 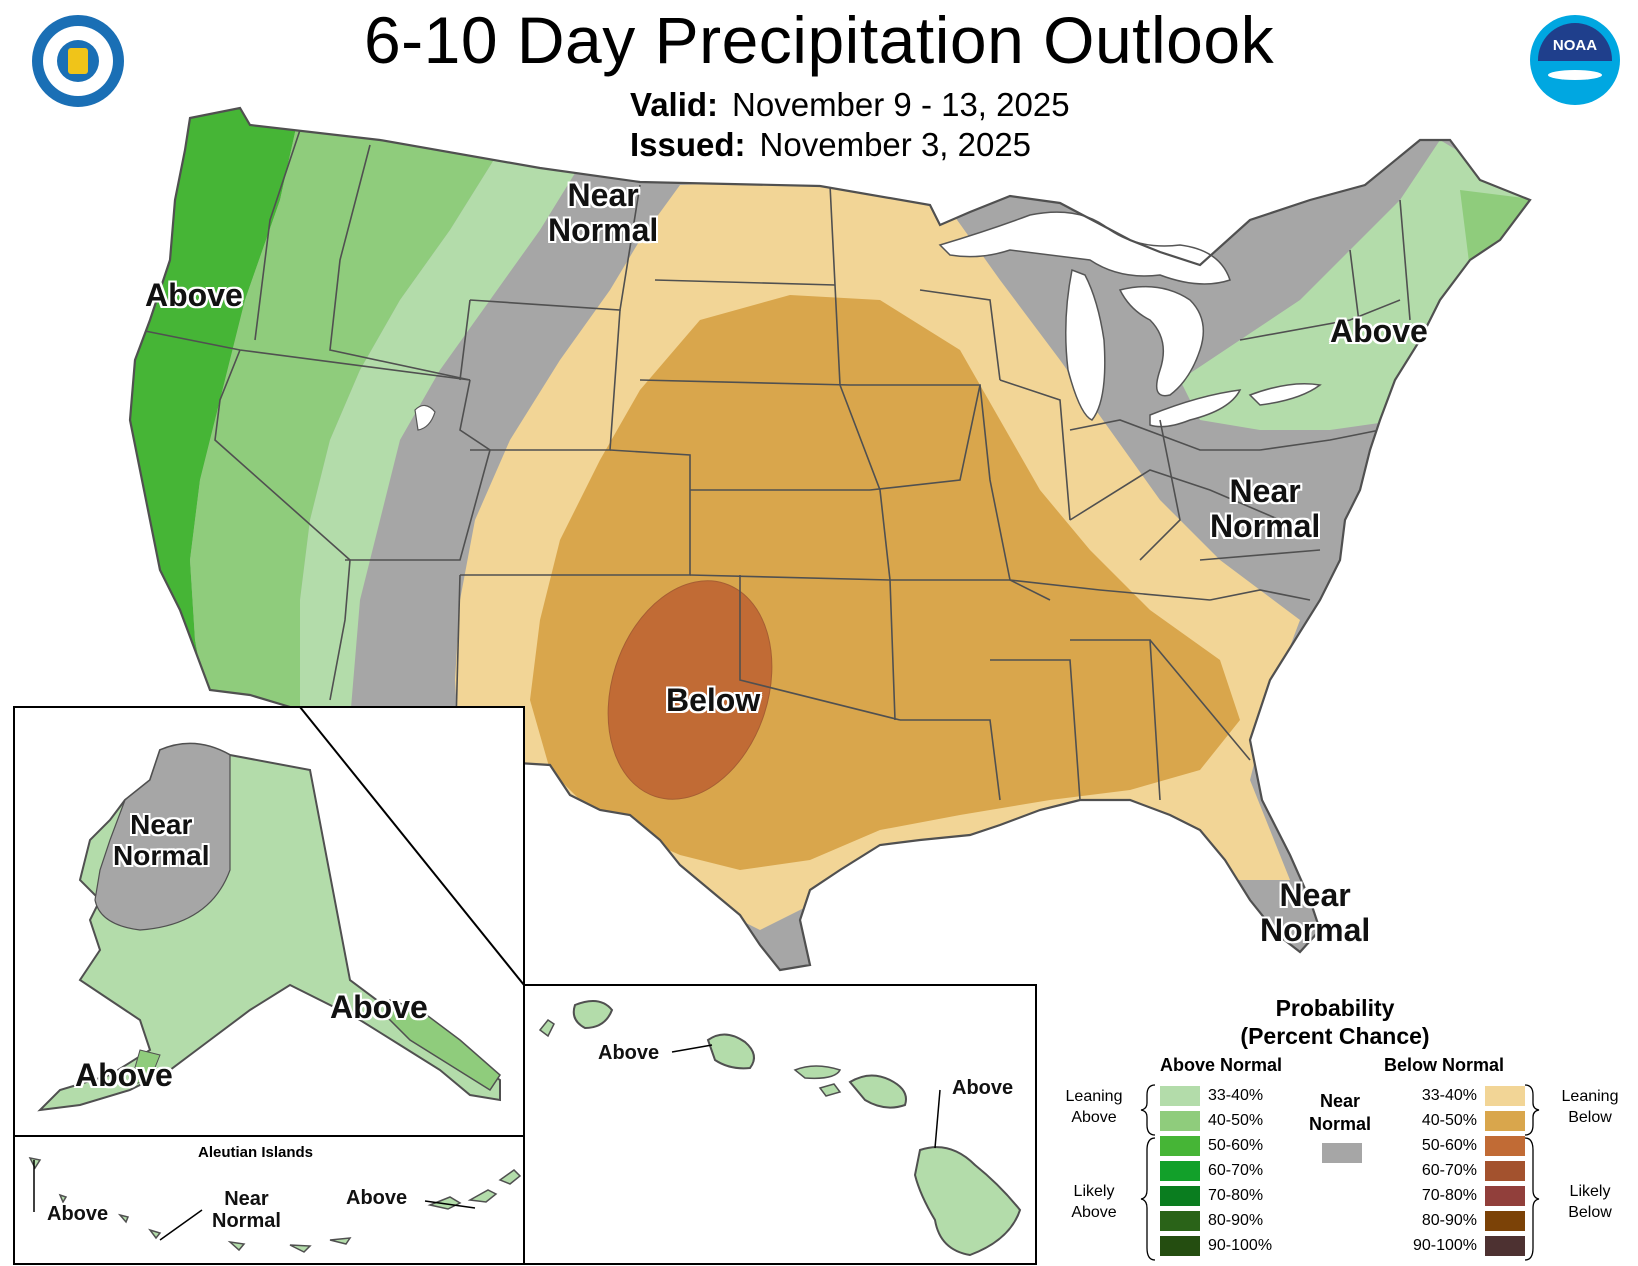 What do you see at coordinates (379, 1007) in the screenshot?
I see `label-alaska-southeast-above: Above` at bounding box center [379, 1007].